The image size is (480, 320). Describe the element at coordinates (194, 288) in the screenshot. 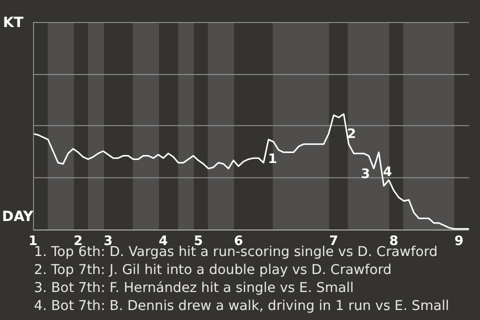

I see `text: 3. Bot 7th: F. Hernández hit a single vs E. Small` at that location.